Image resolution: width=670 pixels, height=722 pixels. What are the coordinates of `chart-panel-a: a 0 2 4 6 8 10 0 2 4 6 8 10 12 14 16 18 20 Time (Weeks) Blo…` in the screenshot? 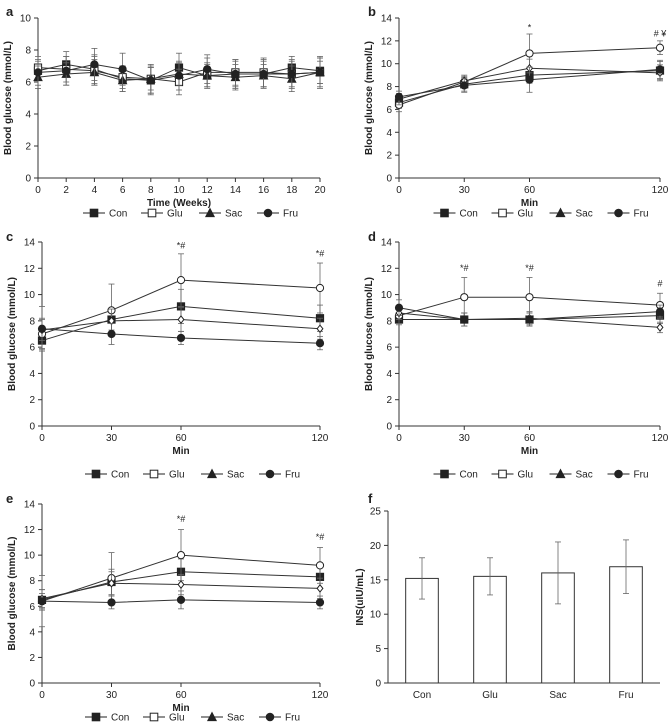 It's located at (164, 106).